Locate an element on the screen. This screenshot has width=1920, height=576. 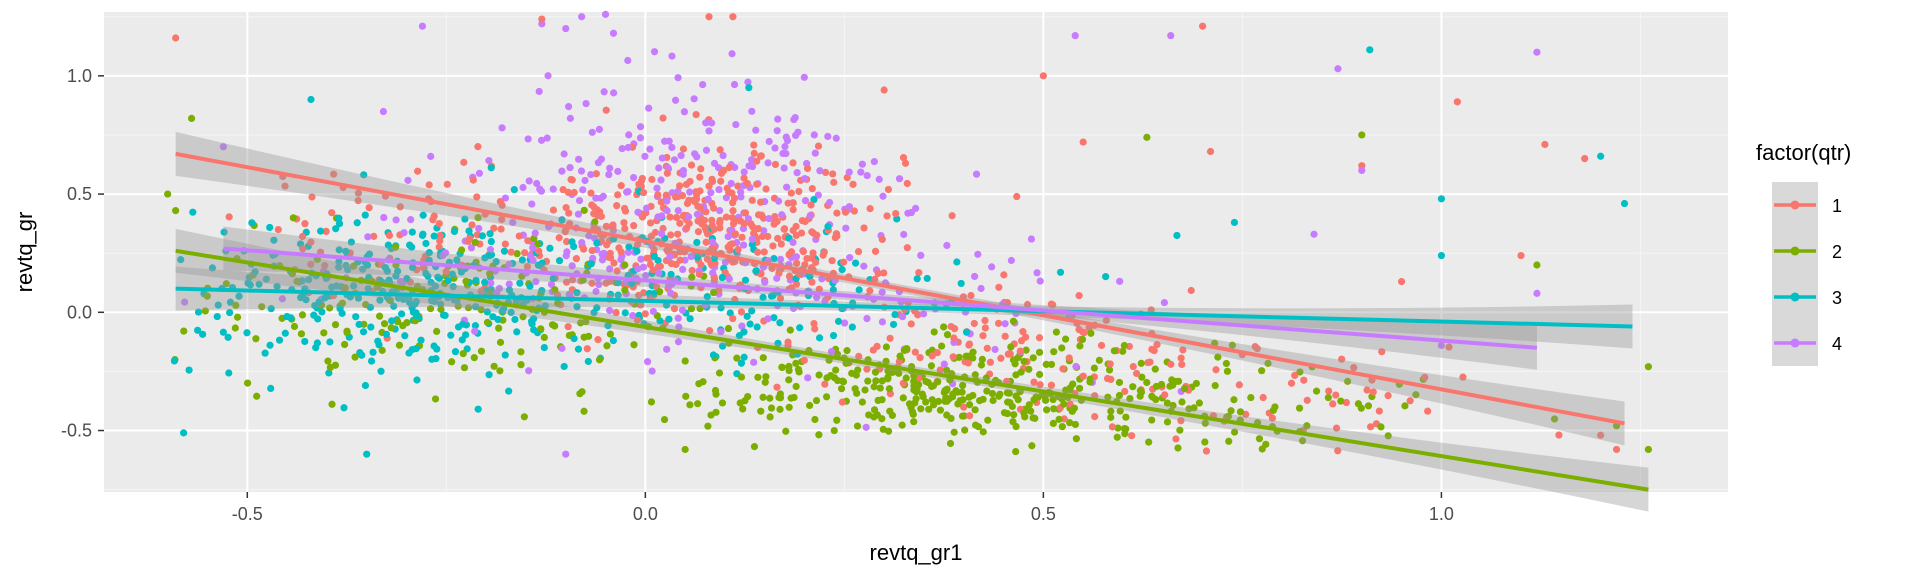
y-axis-title: revtq_gr is located at coordinates (24, 252).